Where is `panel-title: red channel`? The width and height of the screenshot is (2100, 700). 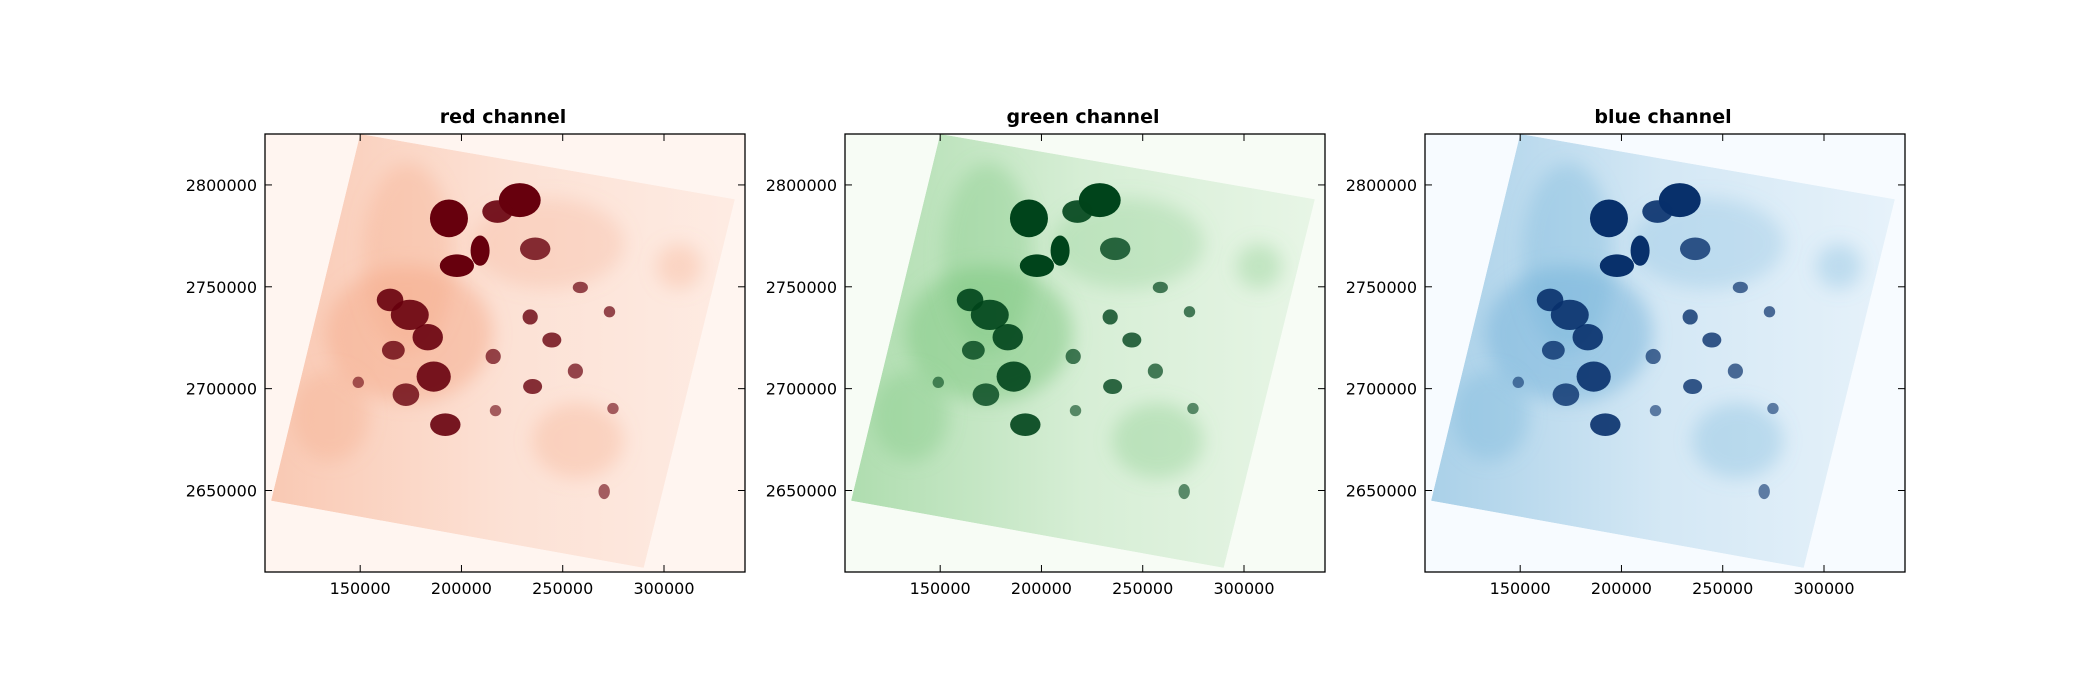 panel-title: red channel is located at coordinates (503, 117).